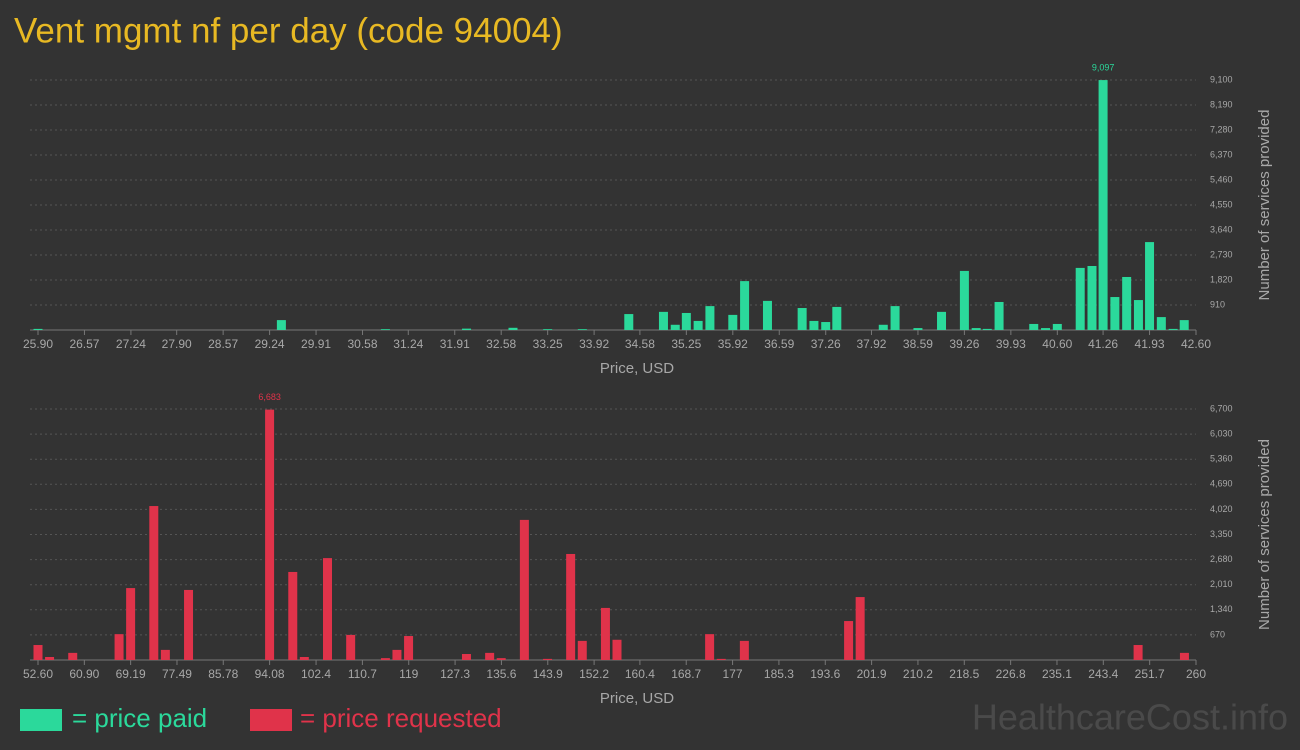 The width and height of the screenshot is (1300, 750). I want to click on x-tick-label: 60.90, so click(84, 674).